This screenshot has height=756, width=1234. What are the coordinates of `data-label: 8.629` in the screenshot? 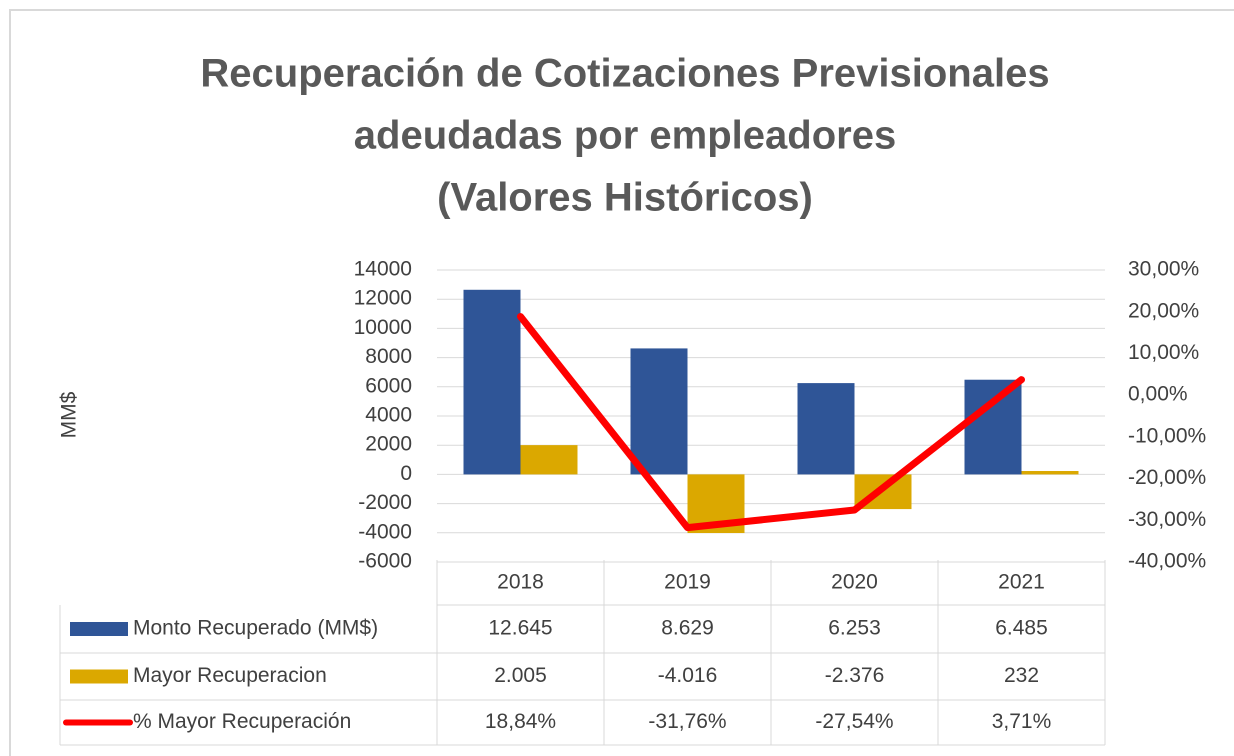 It's located at (687, 628).